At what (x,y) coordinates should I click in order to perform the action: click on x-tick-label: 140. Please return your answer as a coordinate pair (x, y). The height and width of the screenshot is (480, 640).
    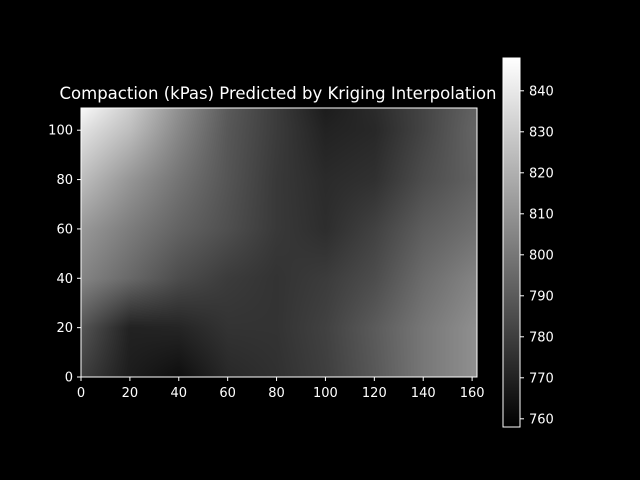
    Looking at the image, I should click on (423, 393).